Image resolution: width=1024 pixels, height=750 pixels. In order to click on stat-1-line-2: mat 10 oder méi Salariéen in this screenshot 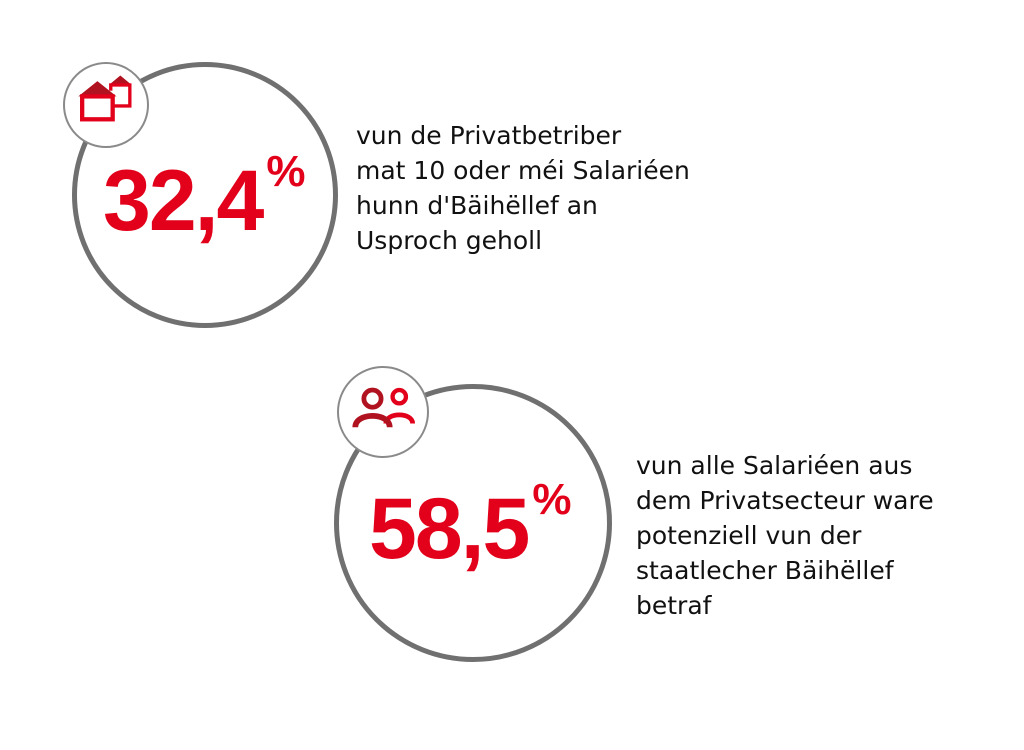, I will do `click(523, 170)`.